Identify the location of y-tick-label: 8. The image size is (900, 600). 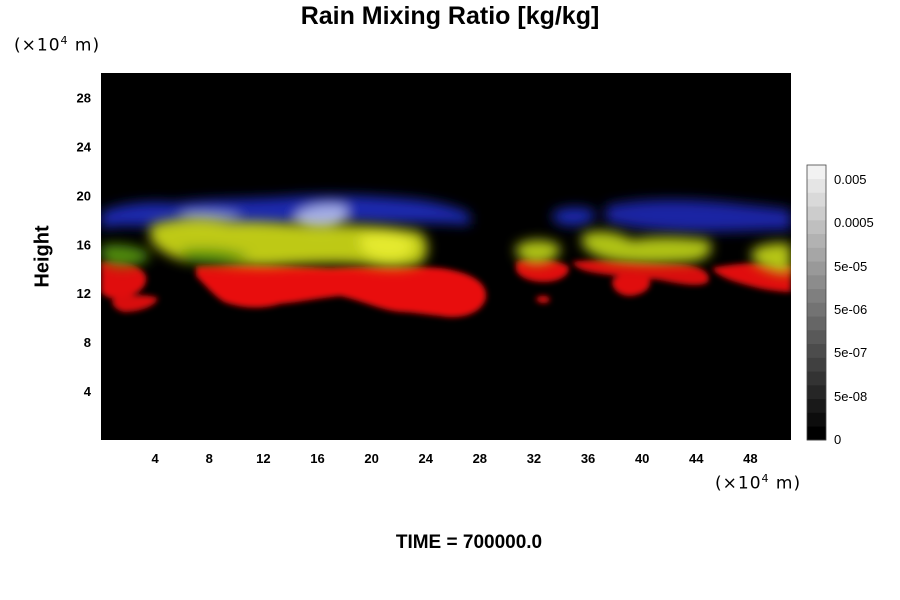
(87, 342).